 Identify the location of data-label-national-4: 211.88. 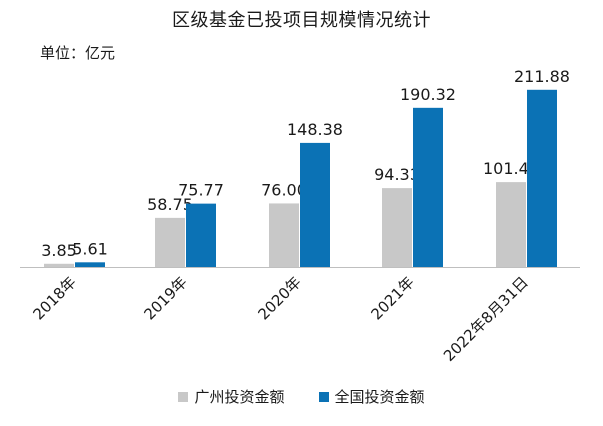
(542, 76).